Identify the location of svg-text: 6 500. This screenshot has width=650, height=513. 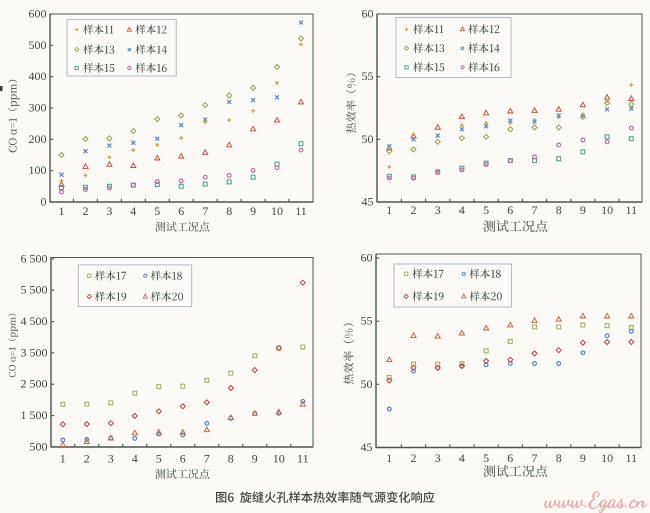
(34, 258).